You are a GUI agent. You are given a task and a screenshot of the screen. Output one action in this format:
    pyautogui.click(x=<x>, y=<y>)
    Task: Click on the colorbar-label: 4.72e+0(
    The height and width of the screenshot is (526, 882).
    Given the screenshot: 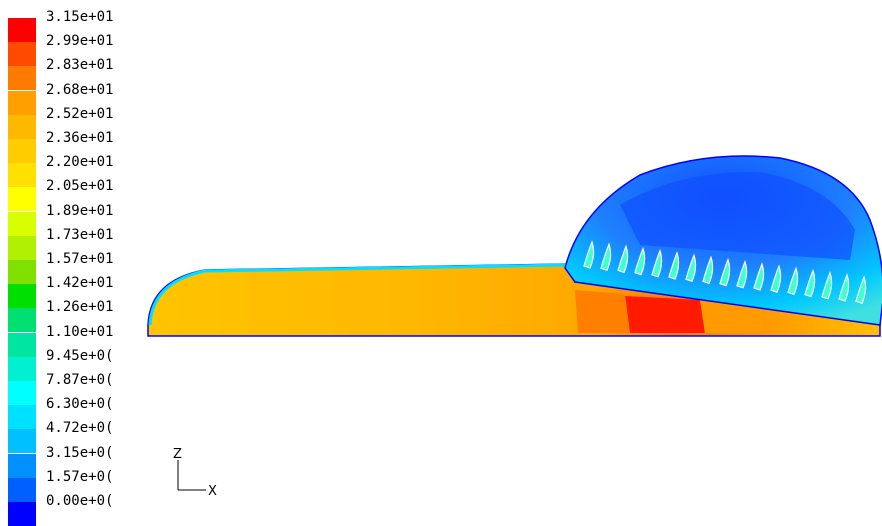 What is the action you would take?
    pyautogui.click(x=80, y=428)
    